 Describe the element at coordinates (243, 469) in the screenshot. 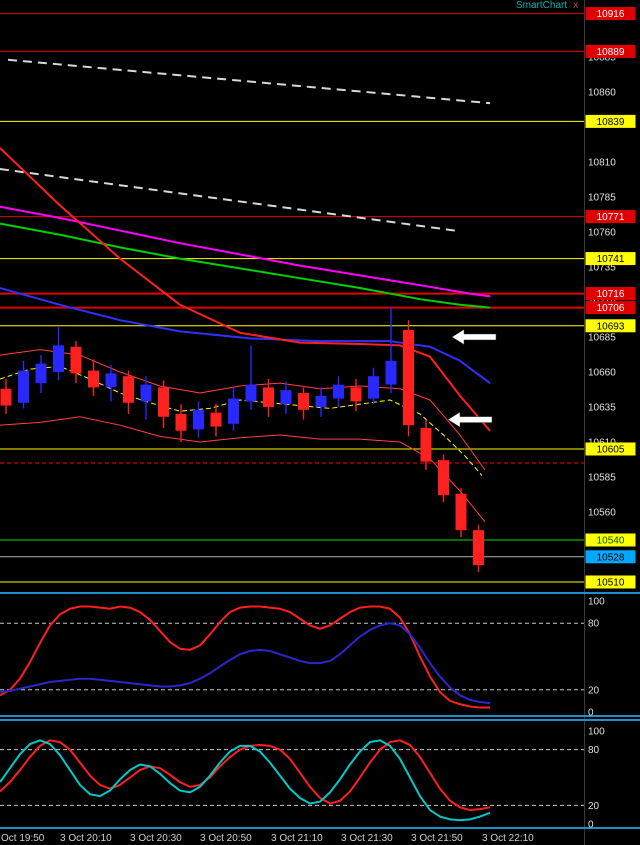

I see `band-red-lower` at that location.